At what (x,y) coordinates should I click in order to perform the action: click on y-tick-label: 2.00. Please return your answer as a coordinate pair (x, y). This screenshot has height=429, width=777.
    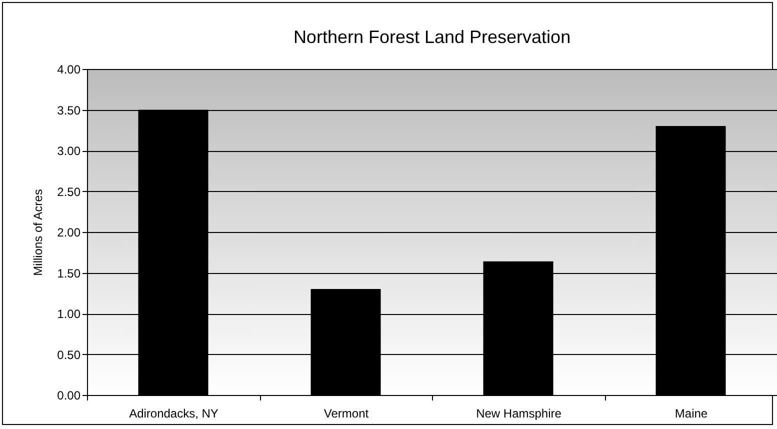
    Looking at the image, I should click on (69, 233).